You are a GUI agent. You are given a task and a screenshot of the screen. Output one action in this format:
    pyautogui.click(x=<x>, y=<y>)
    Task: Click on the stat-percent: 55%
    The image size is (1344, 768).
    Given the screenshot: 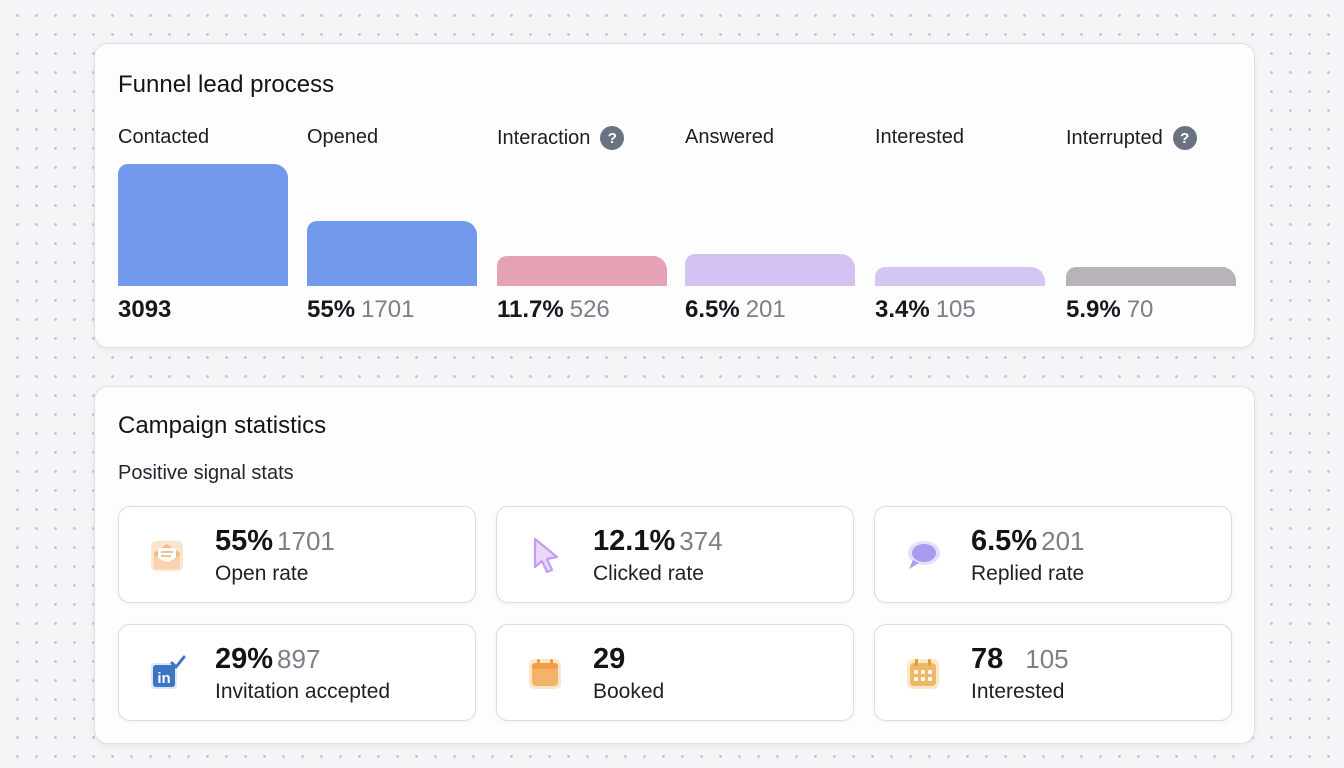 What is the action you would take?
    pyautogui.click(x=244, y=541)
    